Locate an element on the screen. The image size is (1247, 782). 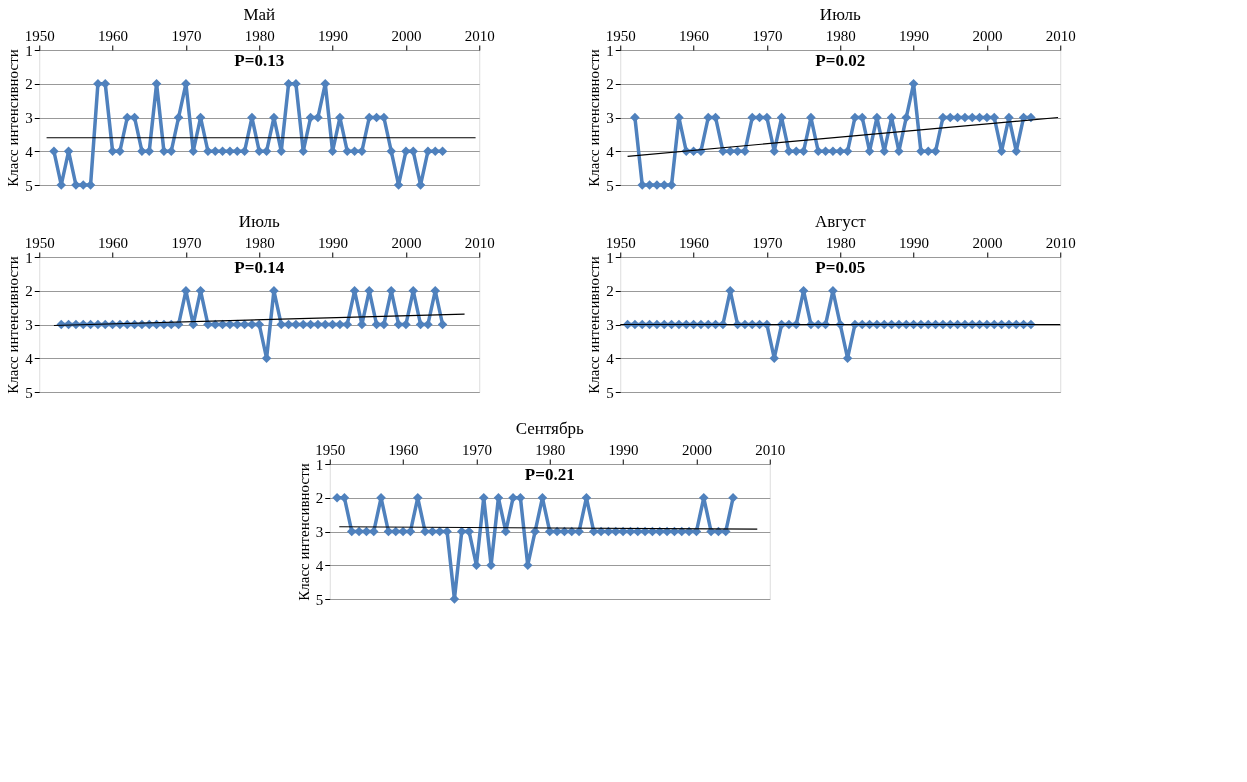
annotation: P=0.05 is located at coordinates (840, 267).